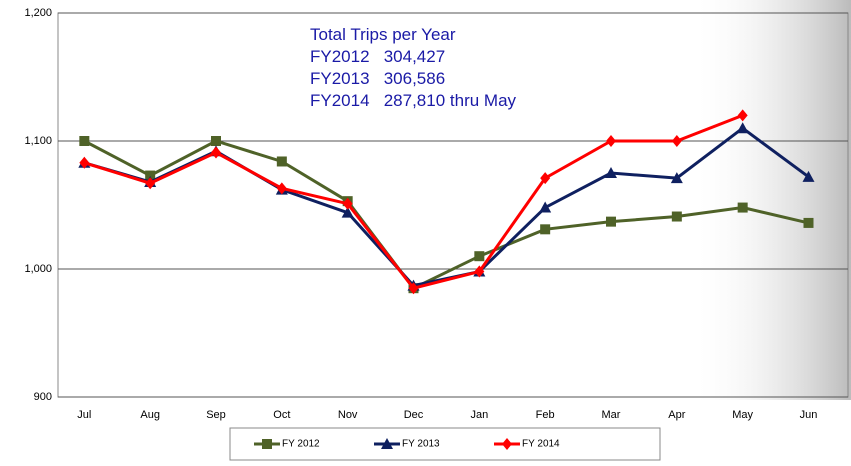 Image resolution: width=851 pixels, height=466 pixels. What do you see at coordinates (348, 415) in the screenshot?
I see `x-tick-label: Nov` at bounding box center [348, 415].